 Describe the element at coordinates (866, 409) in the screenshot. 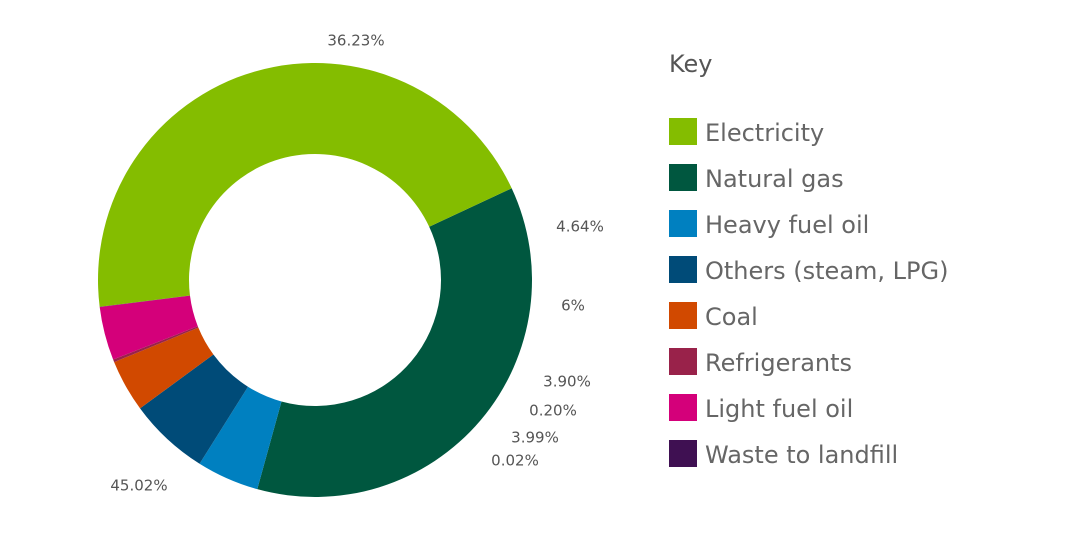

I see `legend-item-light-fuel-oil: Light fuel oil` at that location.